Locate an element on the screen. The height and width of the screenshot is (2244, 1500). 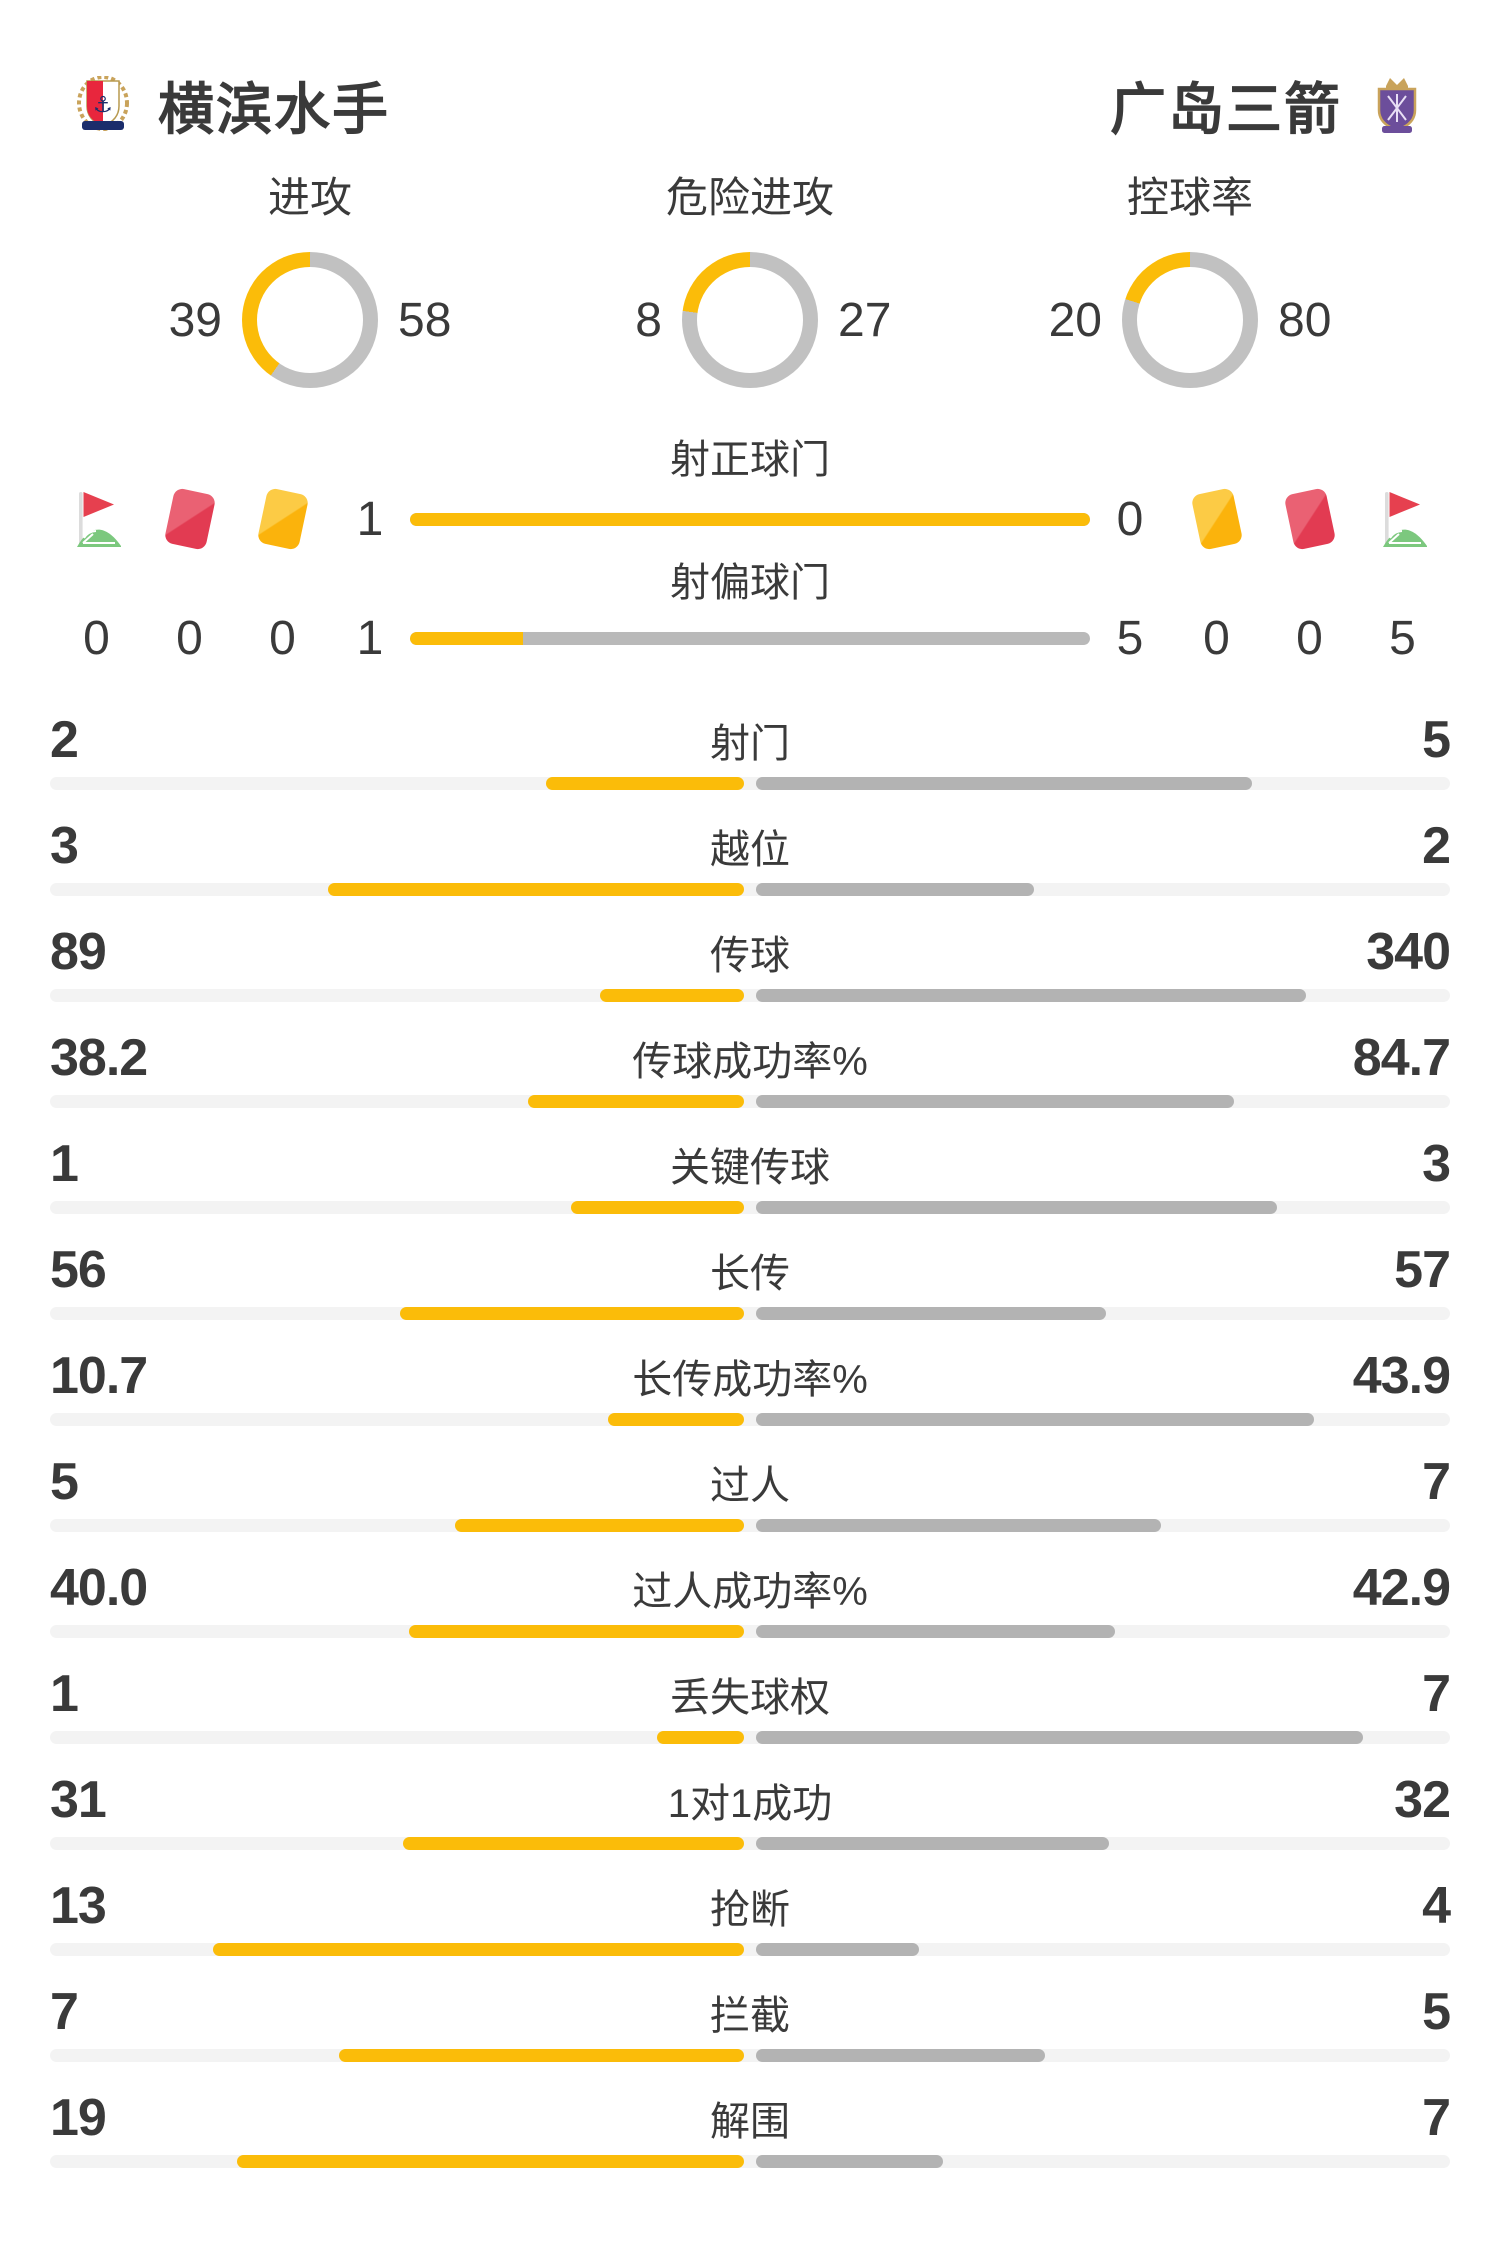
donut-stat-label: 危险进攻 is located at coordinates (749, 197).